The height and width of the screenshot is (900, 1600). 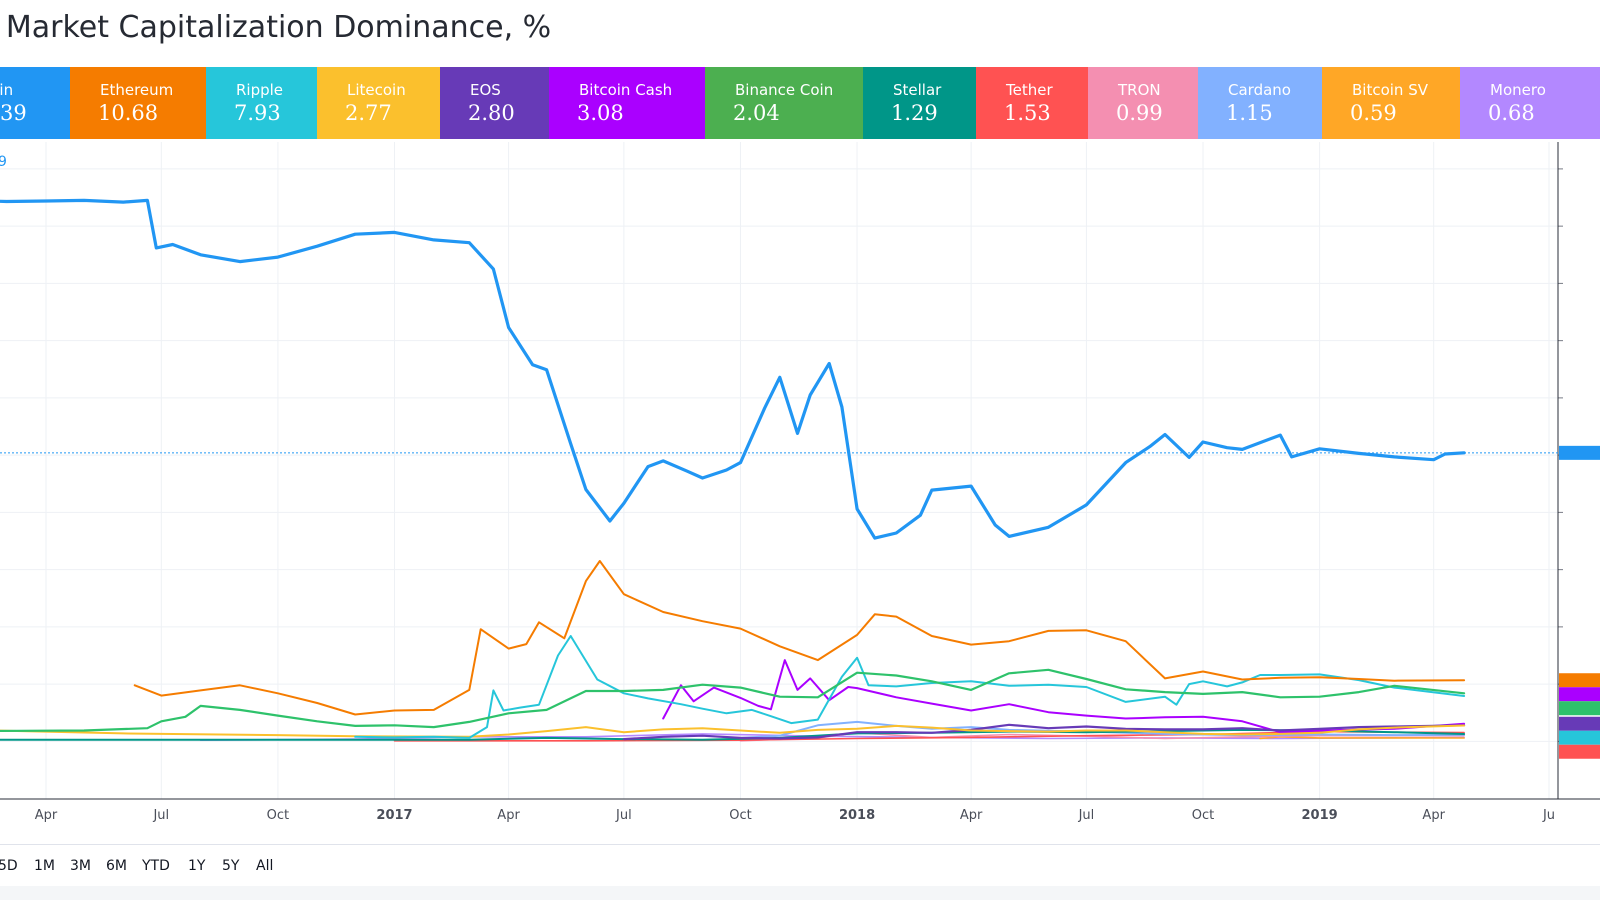 What do you see at coordinates (1139, 90) in the screenshot?
I see `legend-name: TRON` at bounding box center [1139, 90].